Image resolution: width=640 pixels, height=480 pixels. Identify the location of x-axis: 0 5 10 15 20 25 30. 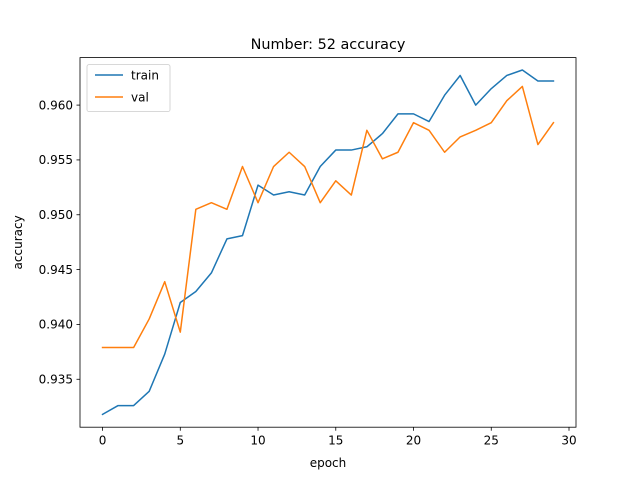
(338, 437).